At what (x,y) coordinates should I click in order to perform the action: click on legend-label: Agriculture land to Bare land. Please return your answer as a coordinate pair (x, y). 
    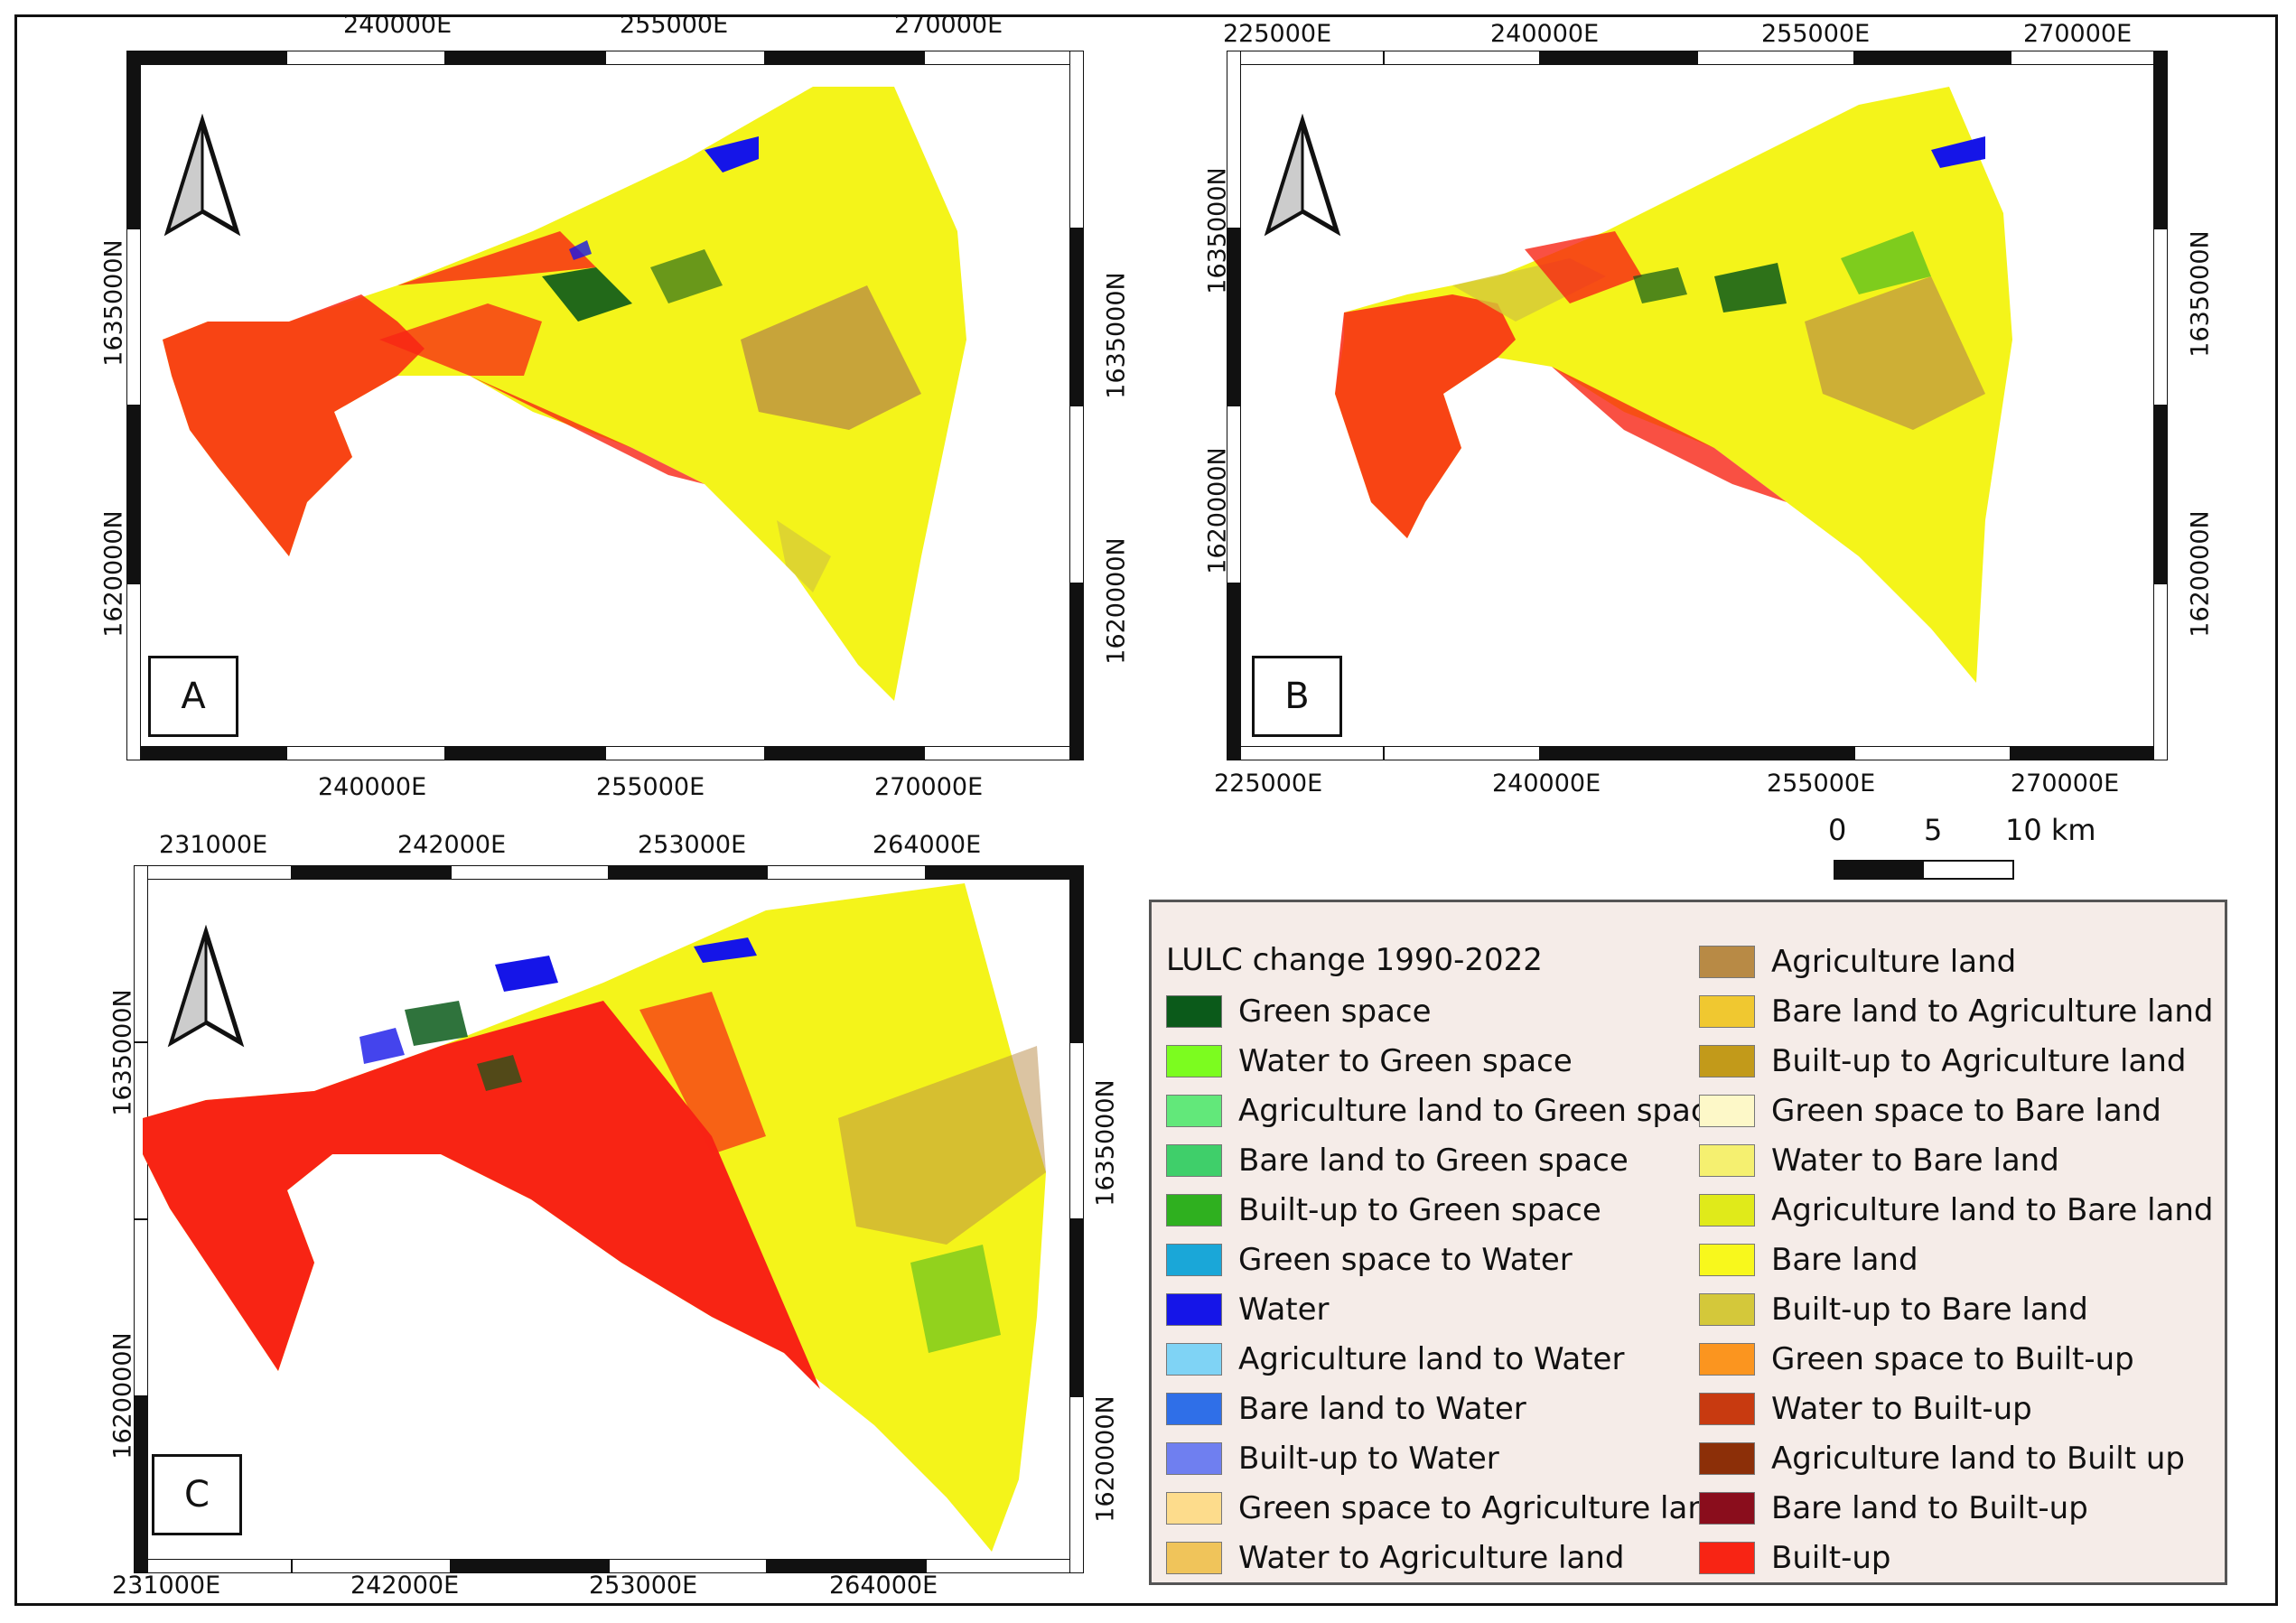
    Looking at the image, I should click on (1993, 1209).